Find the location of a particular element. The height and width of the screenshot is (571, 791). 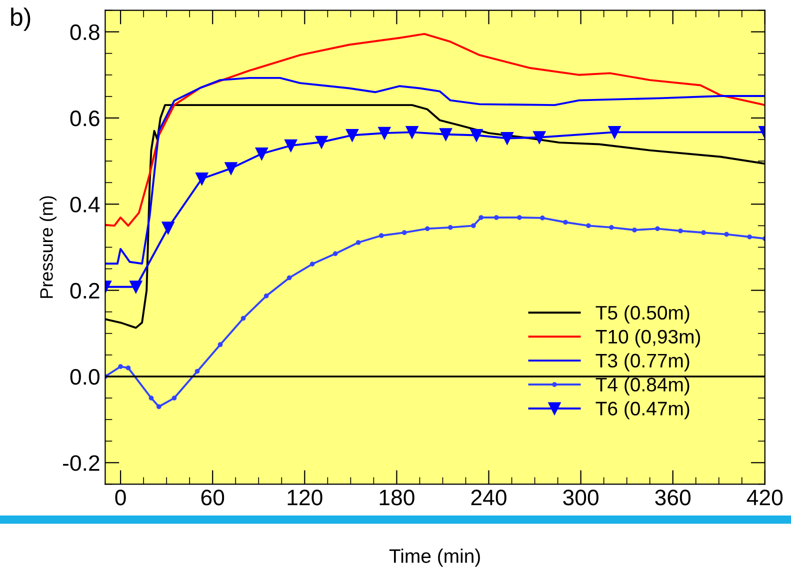

legend-label: T10 (0,93m) is located at coordinates (648, 338).